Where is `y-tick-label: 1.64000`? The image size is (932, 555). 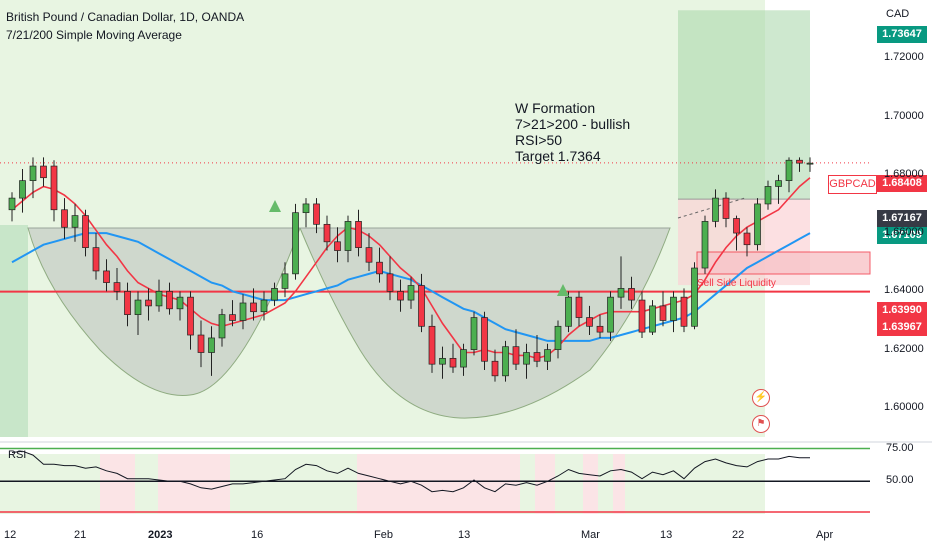 y-tick-label: 1.64000 is located at coordinates (904, 290).